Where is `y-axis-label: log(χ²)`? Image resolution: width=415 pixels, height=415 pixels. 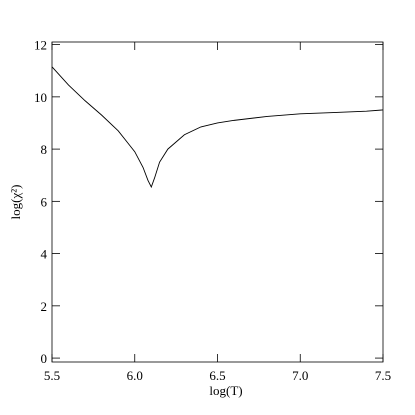
y-axis-label: log(χ²) is located at coordinates (15, 202).